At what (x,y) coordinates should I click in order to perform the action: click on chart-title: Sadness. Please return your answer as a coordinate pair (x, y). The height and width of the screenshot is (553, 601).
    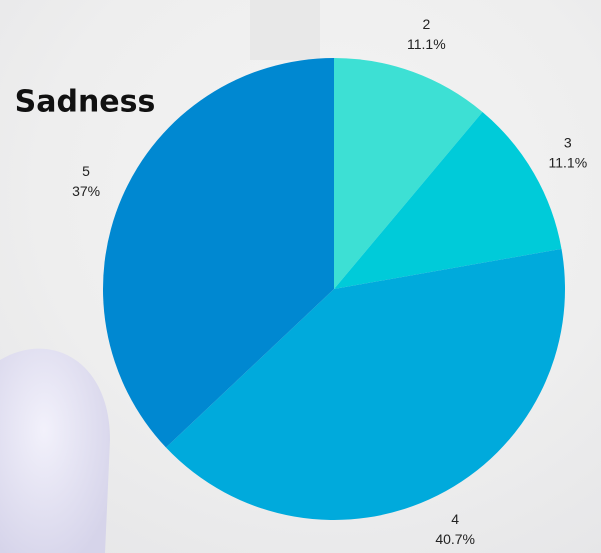
    Looking at the image, I should click on (85, 102).